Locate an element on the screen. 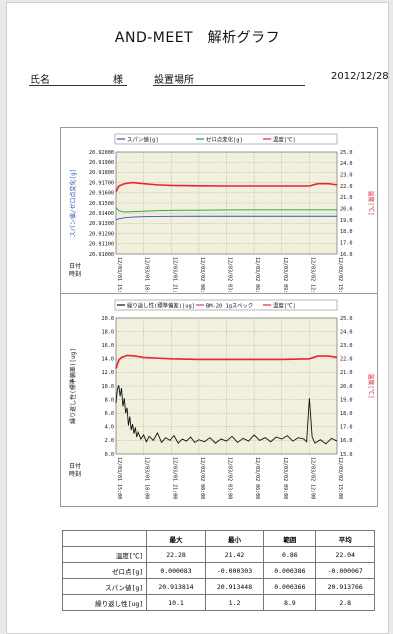 The height and width of the screenshot is (634, 393). y-tick-label: 0.0 is located at coordinates (109, 455).